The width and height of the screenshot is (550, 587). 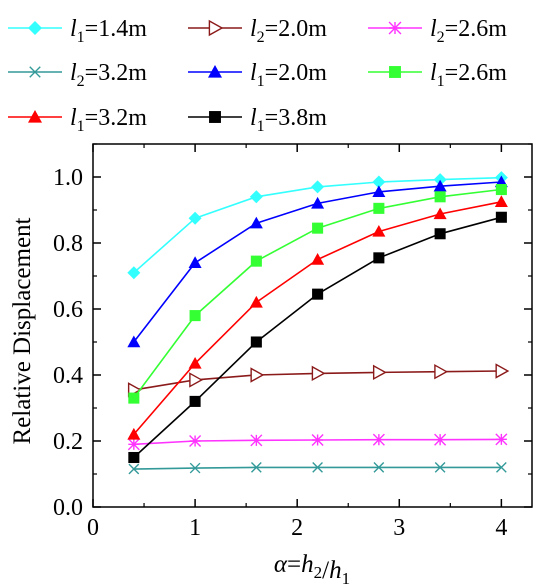 I want to click on y-tick-label: 0.6, so click(x=68, y=310).